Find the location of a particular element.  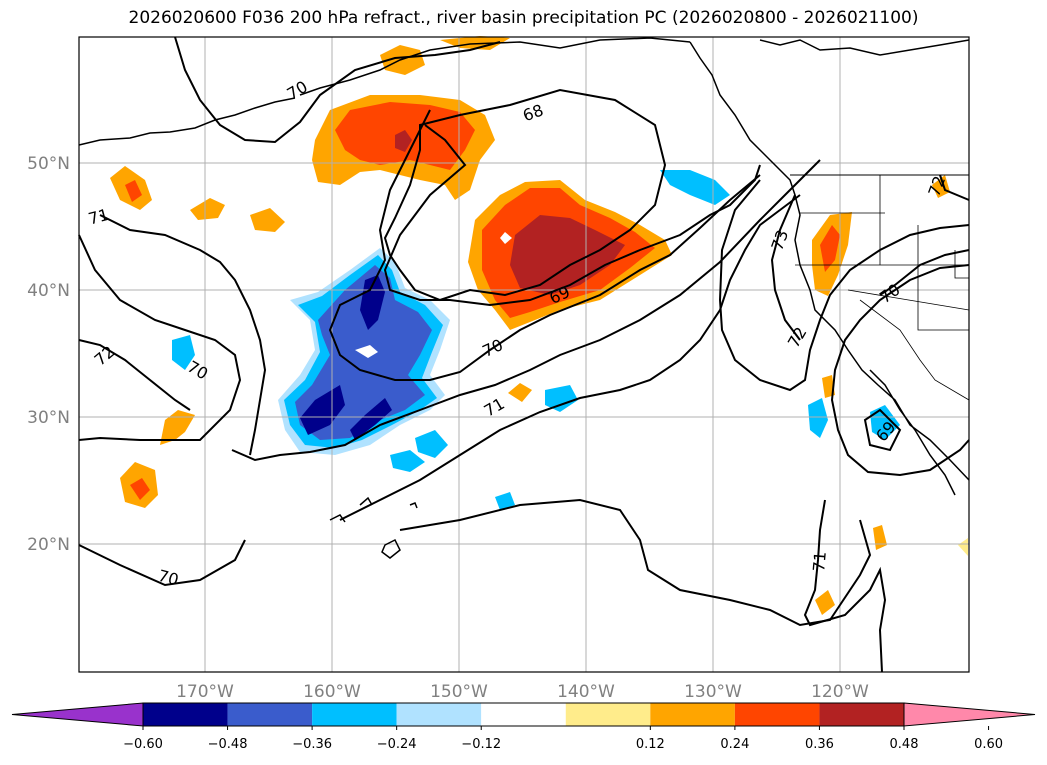

lon-label: 130°W is located at coordinates (713, 692).